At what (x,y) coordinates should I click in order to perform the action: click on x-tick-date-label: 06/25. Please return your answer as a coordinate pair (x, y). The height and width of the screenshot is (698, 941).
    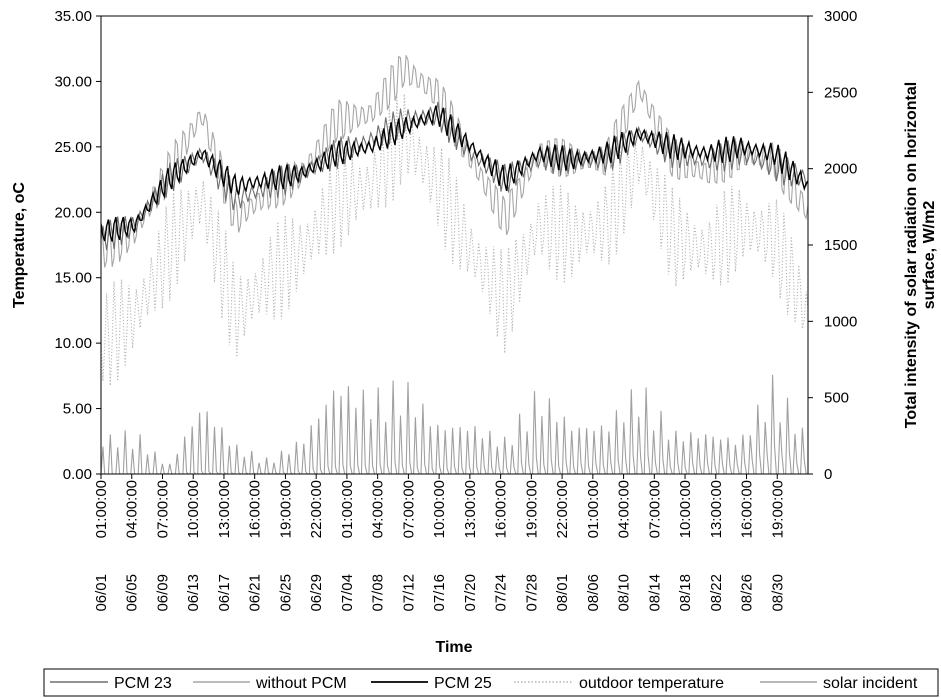
    Looking at the image, I should click on (285, 593).